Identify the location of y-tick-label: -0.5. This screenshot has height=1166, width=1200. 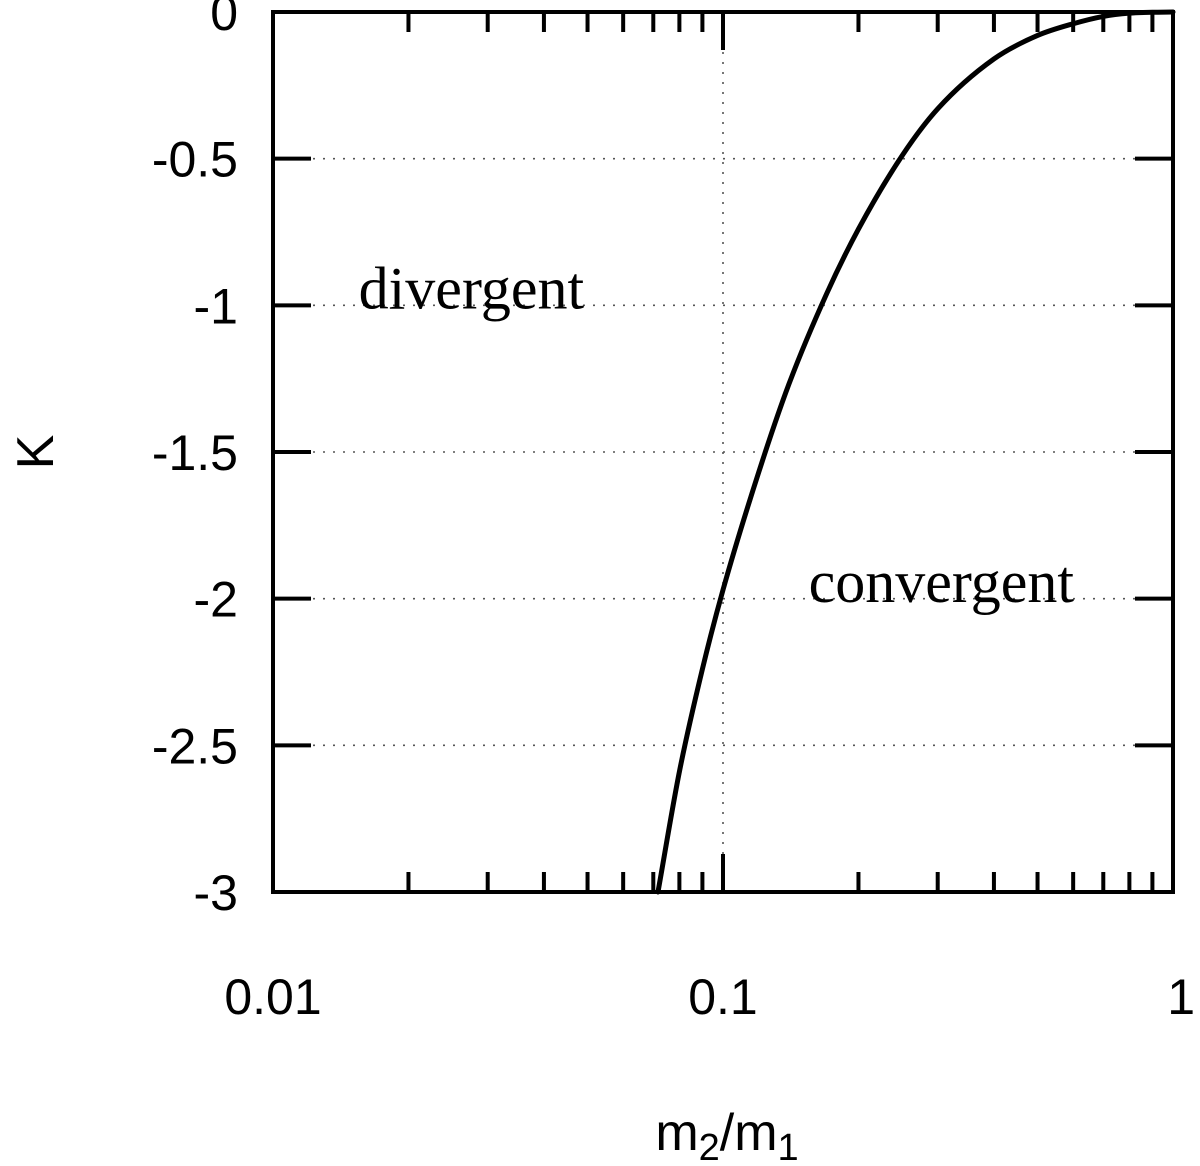
(195, 160).